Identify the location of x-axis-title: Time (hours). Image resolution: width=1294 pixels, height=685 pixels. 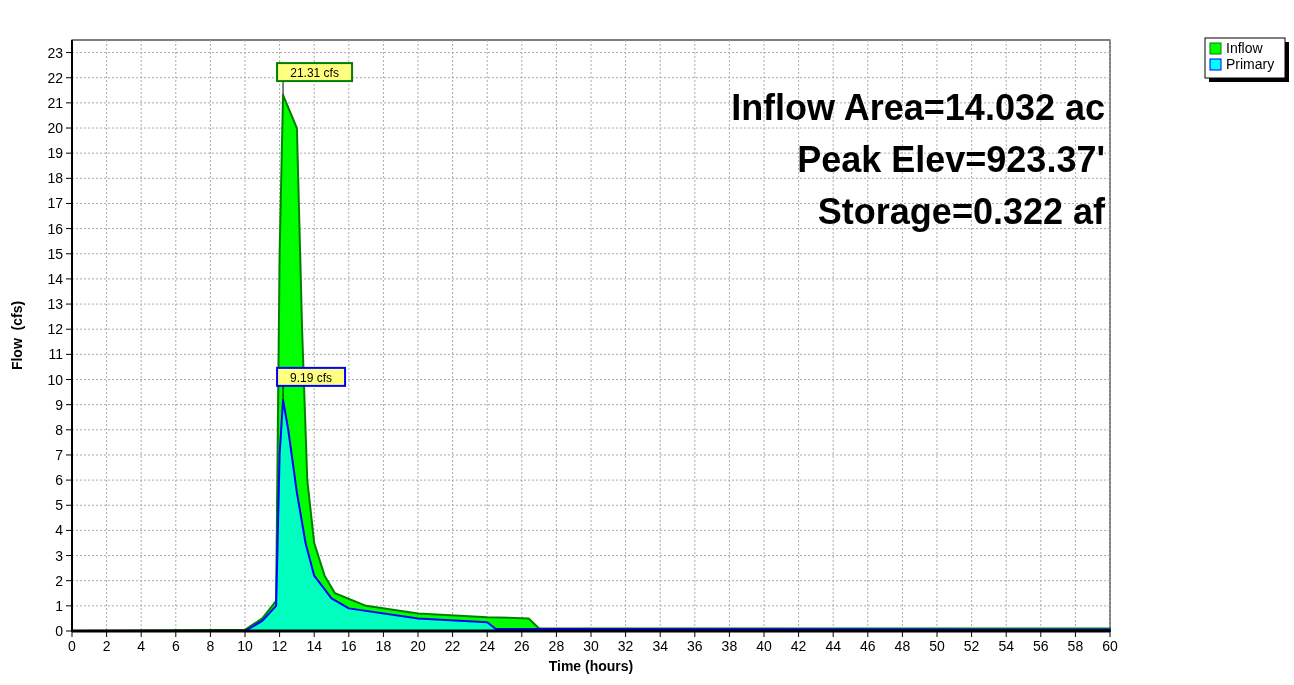
(591, 666).